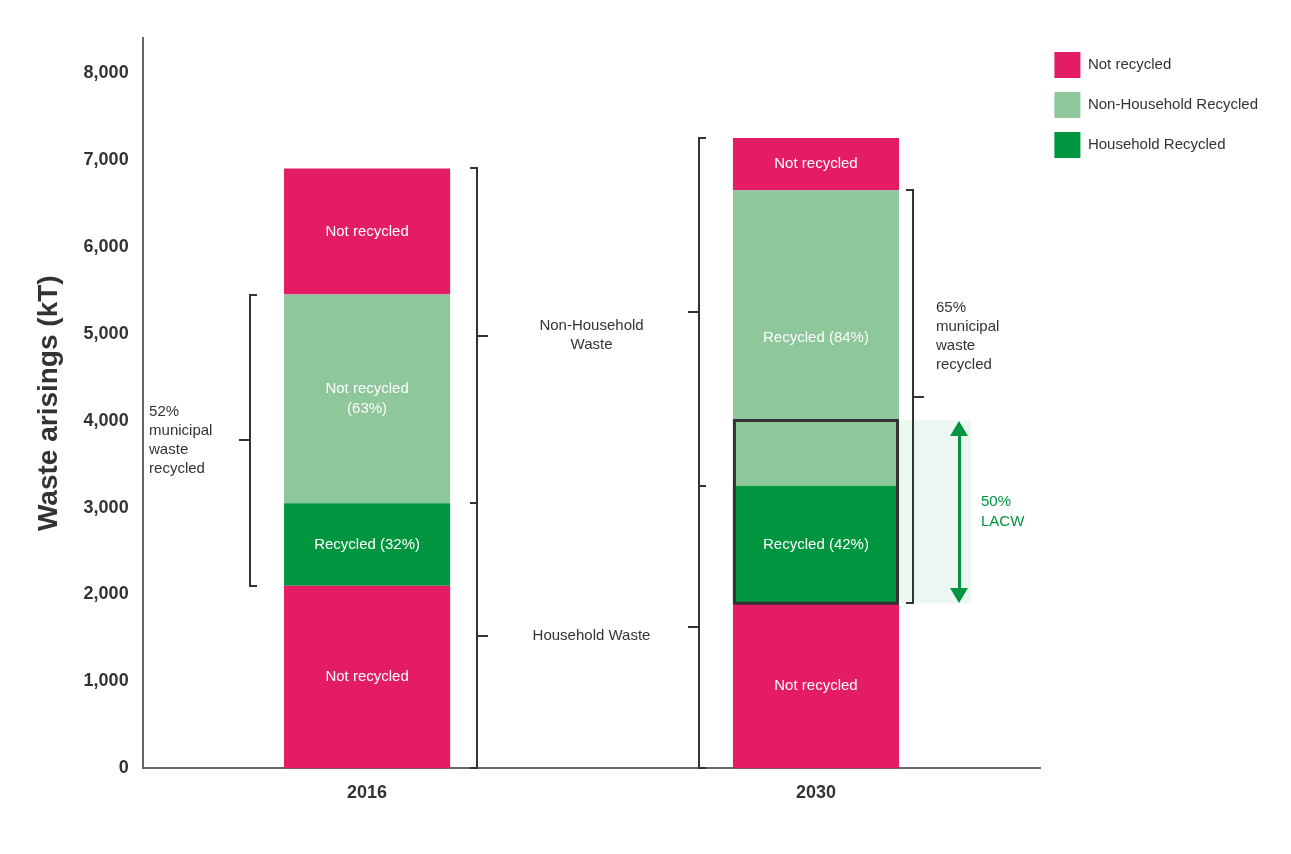 The height and width of the screenshot is (854, 1291). I want to click on annotation: Recycled (42%), so click(816, 543).